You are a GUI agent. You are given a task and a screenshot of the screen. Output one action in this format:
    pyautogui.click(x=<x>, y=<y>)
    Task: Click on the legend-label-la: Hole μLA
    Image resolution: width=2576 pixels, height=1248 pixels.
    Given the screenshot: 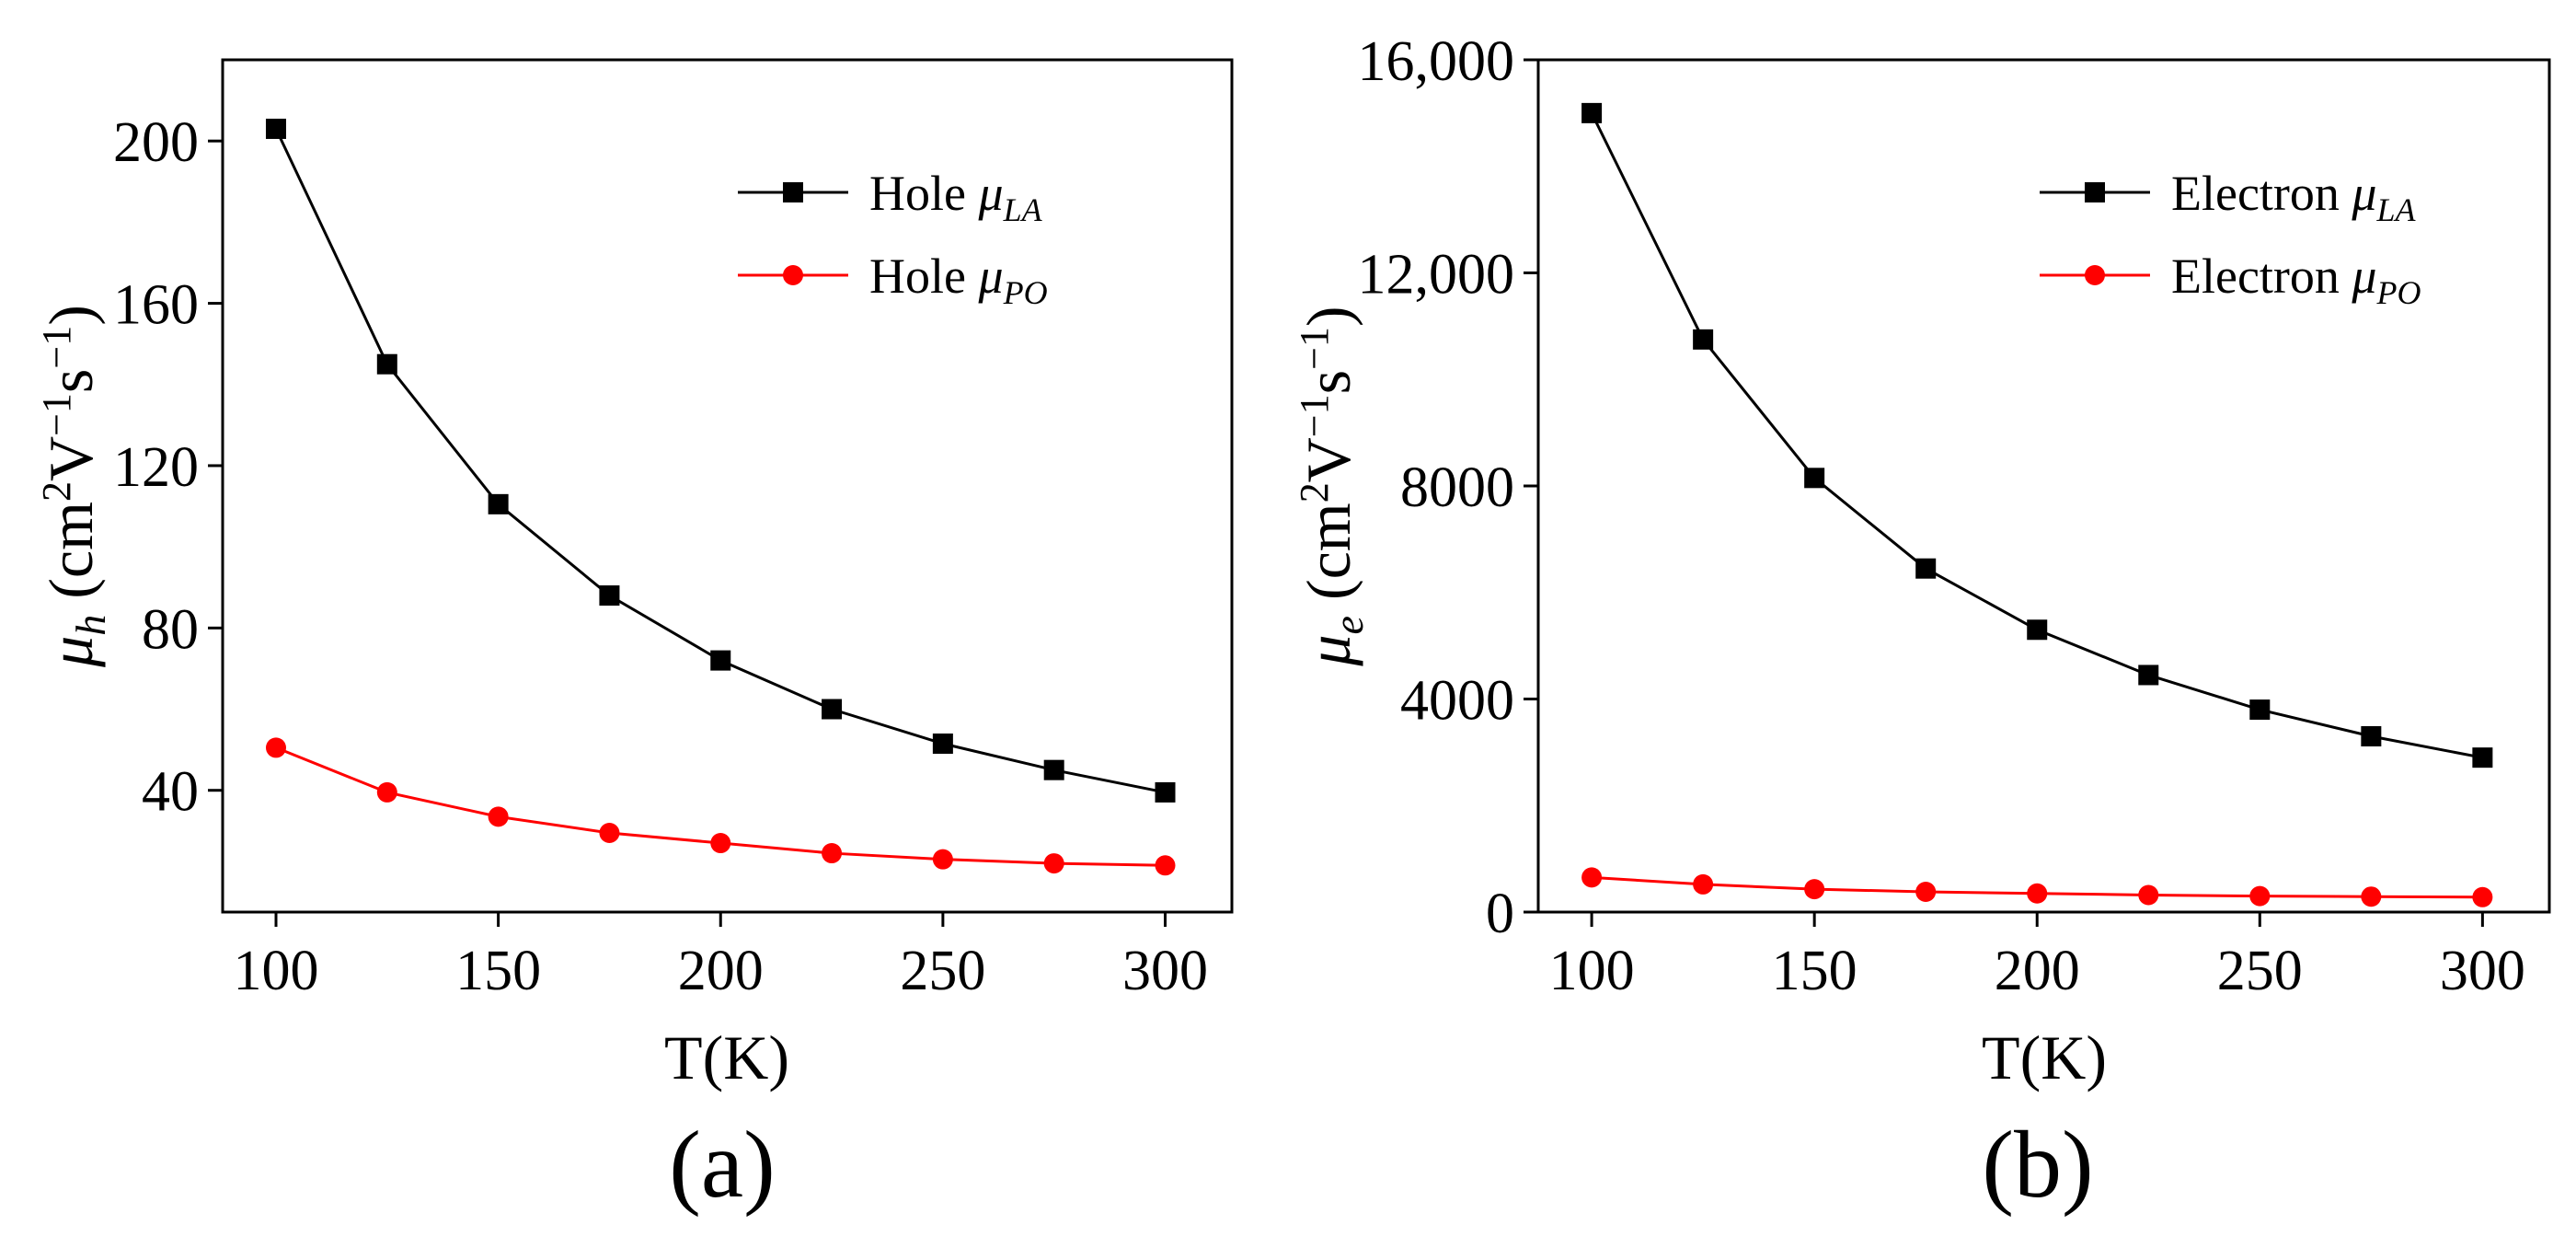 What is the action you would take?
    pyautogui.click(x=956, y=197)
    